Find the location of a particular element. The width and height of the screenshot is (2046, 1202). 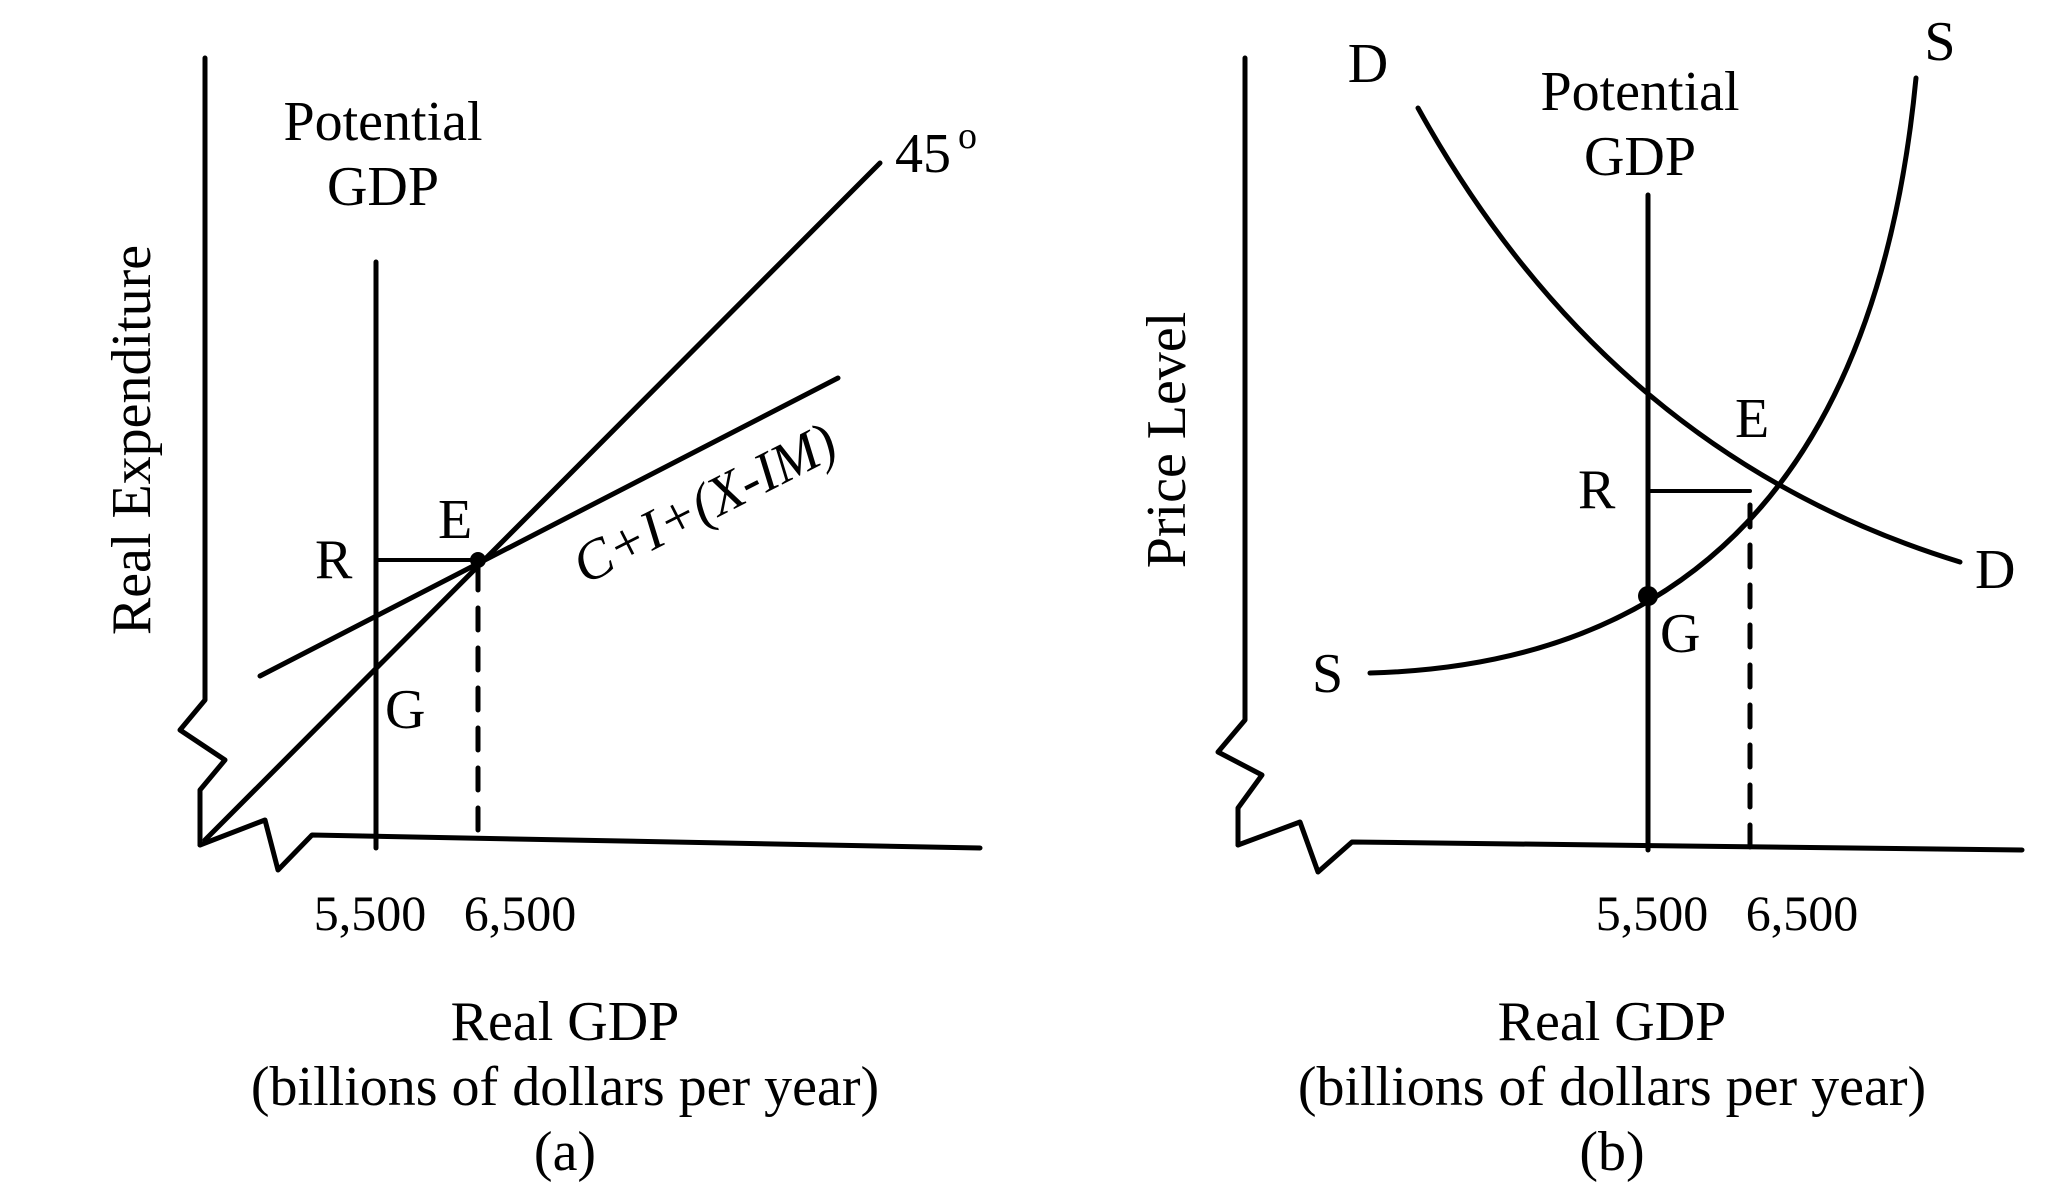

panel-a-tick-6500: 6,500 is located at coordinates (520, 913).